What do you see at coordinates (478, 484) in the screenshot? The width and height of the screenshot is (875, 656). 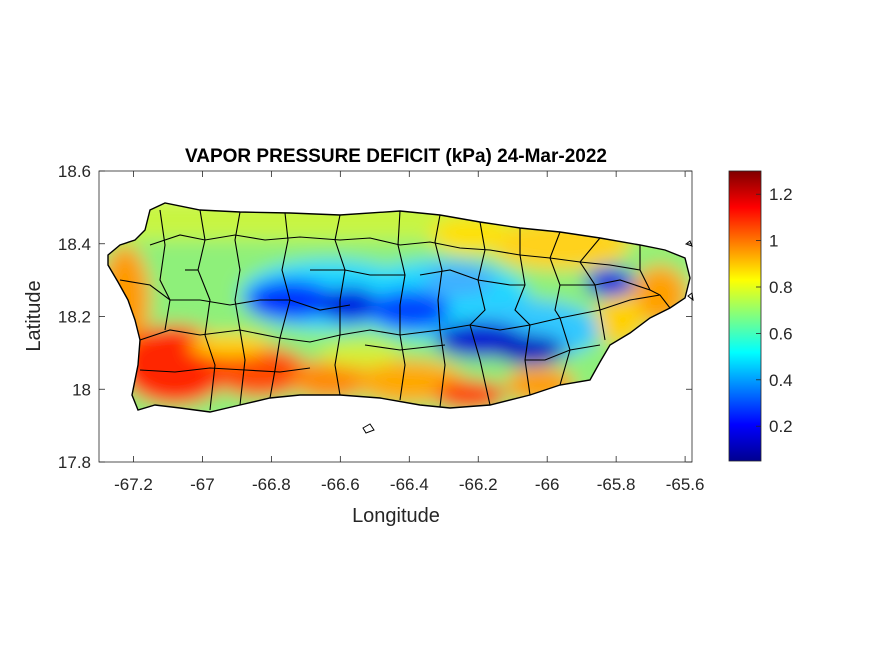 I see `x-tick-label: -66.2` at bounding box center [478, 484].